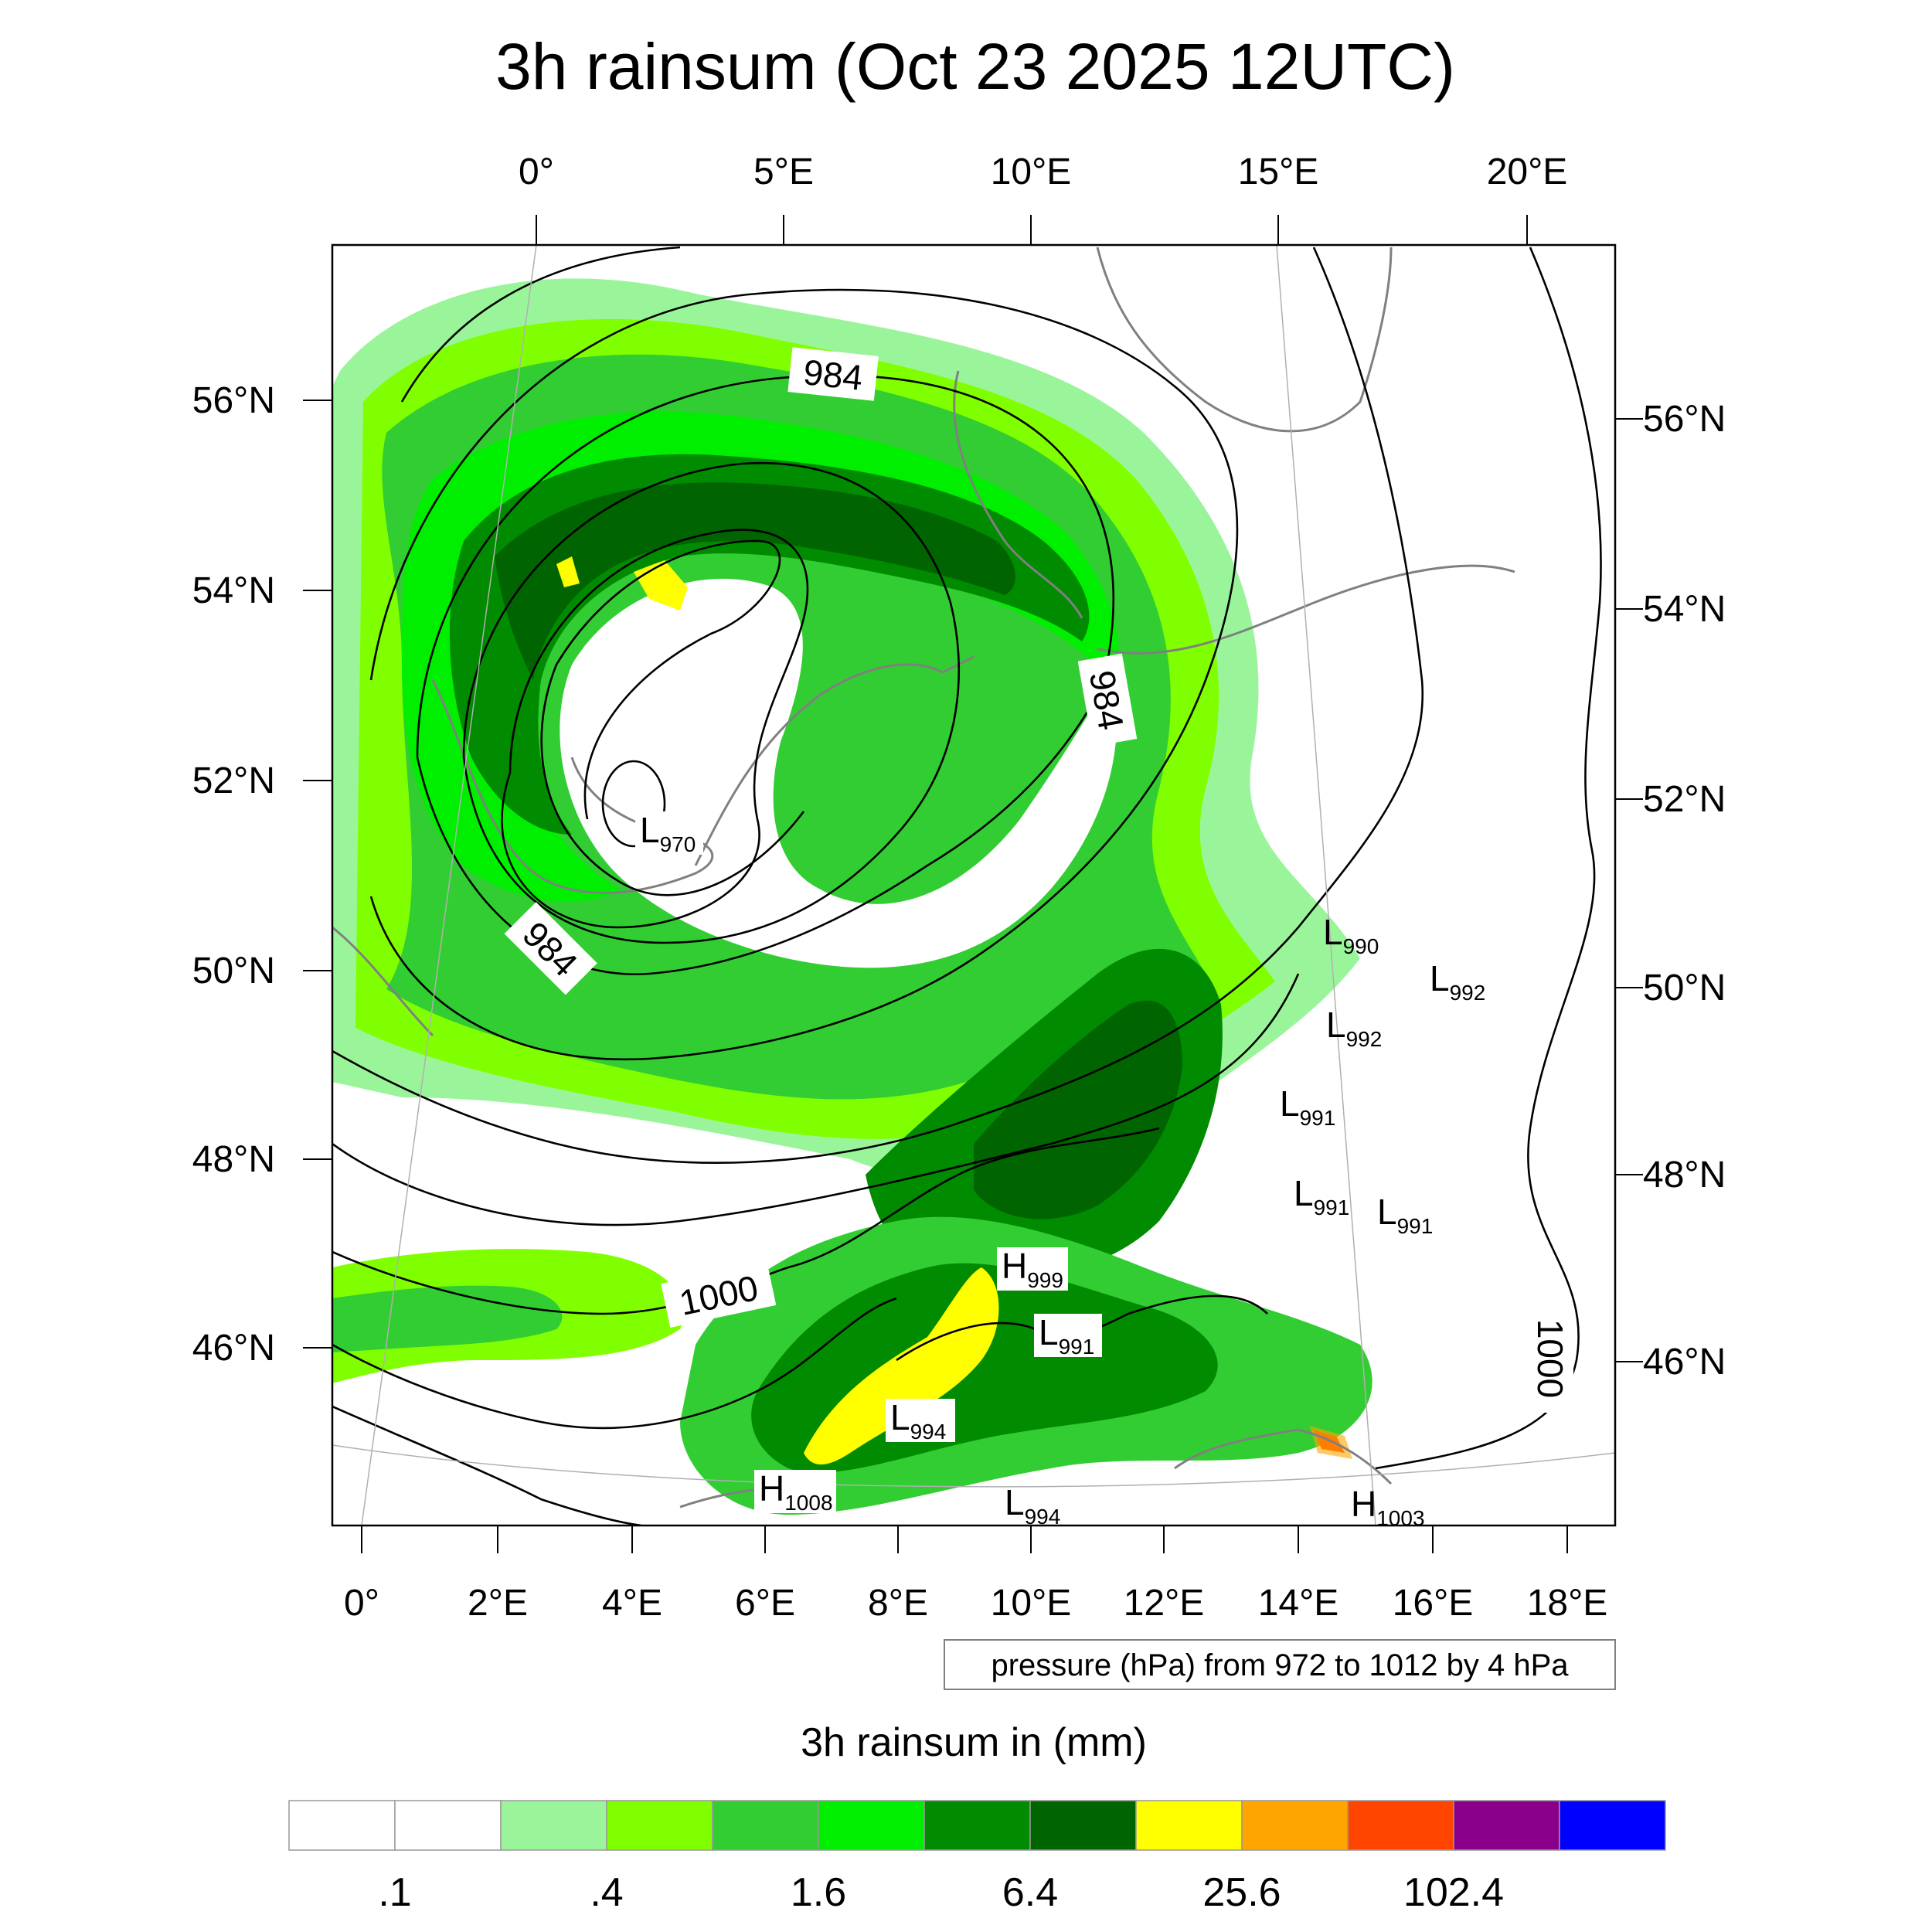 The height and width of the screenshot is (1932, 1932). I want to click on pressure-center-h999: H999, so click(1033, 1269).